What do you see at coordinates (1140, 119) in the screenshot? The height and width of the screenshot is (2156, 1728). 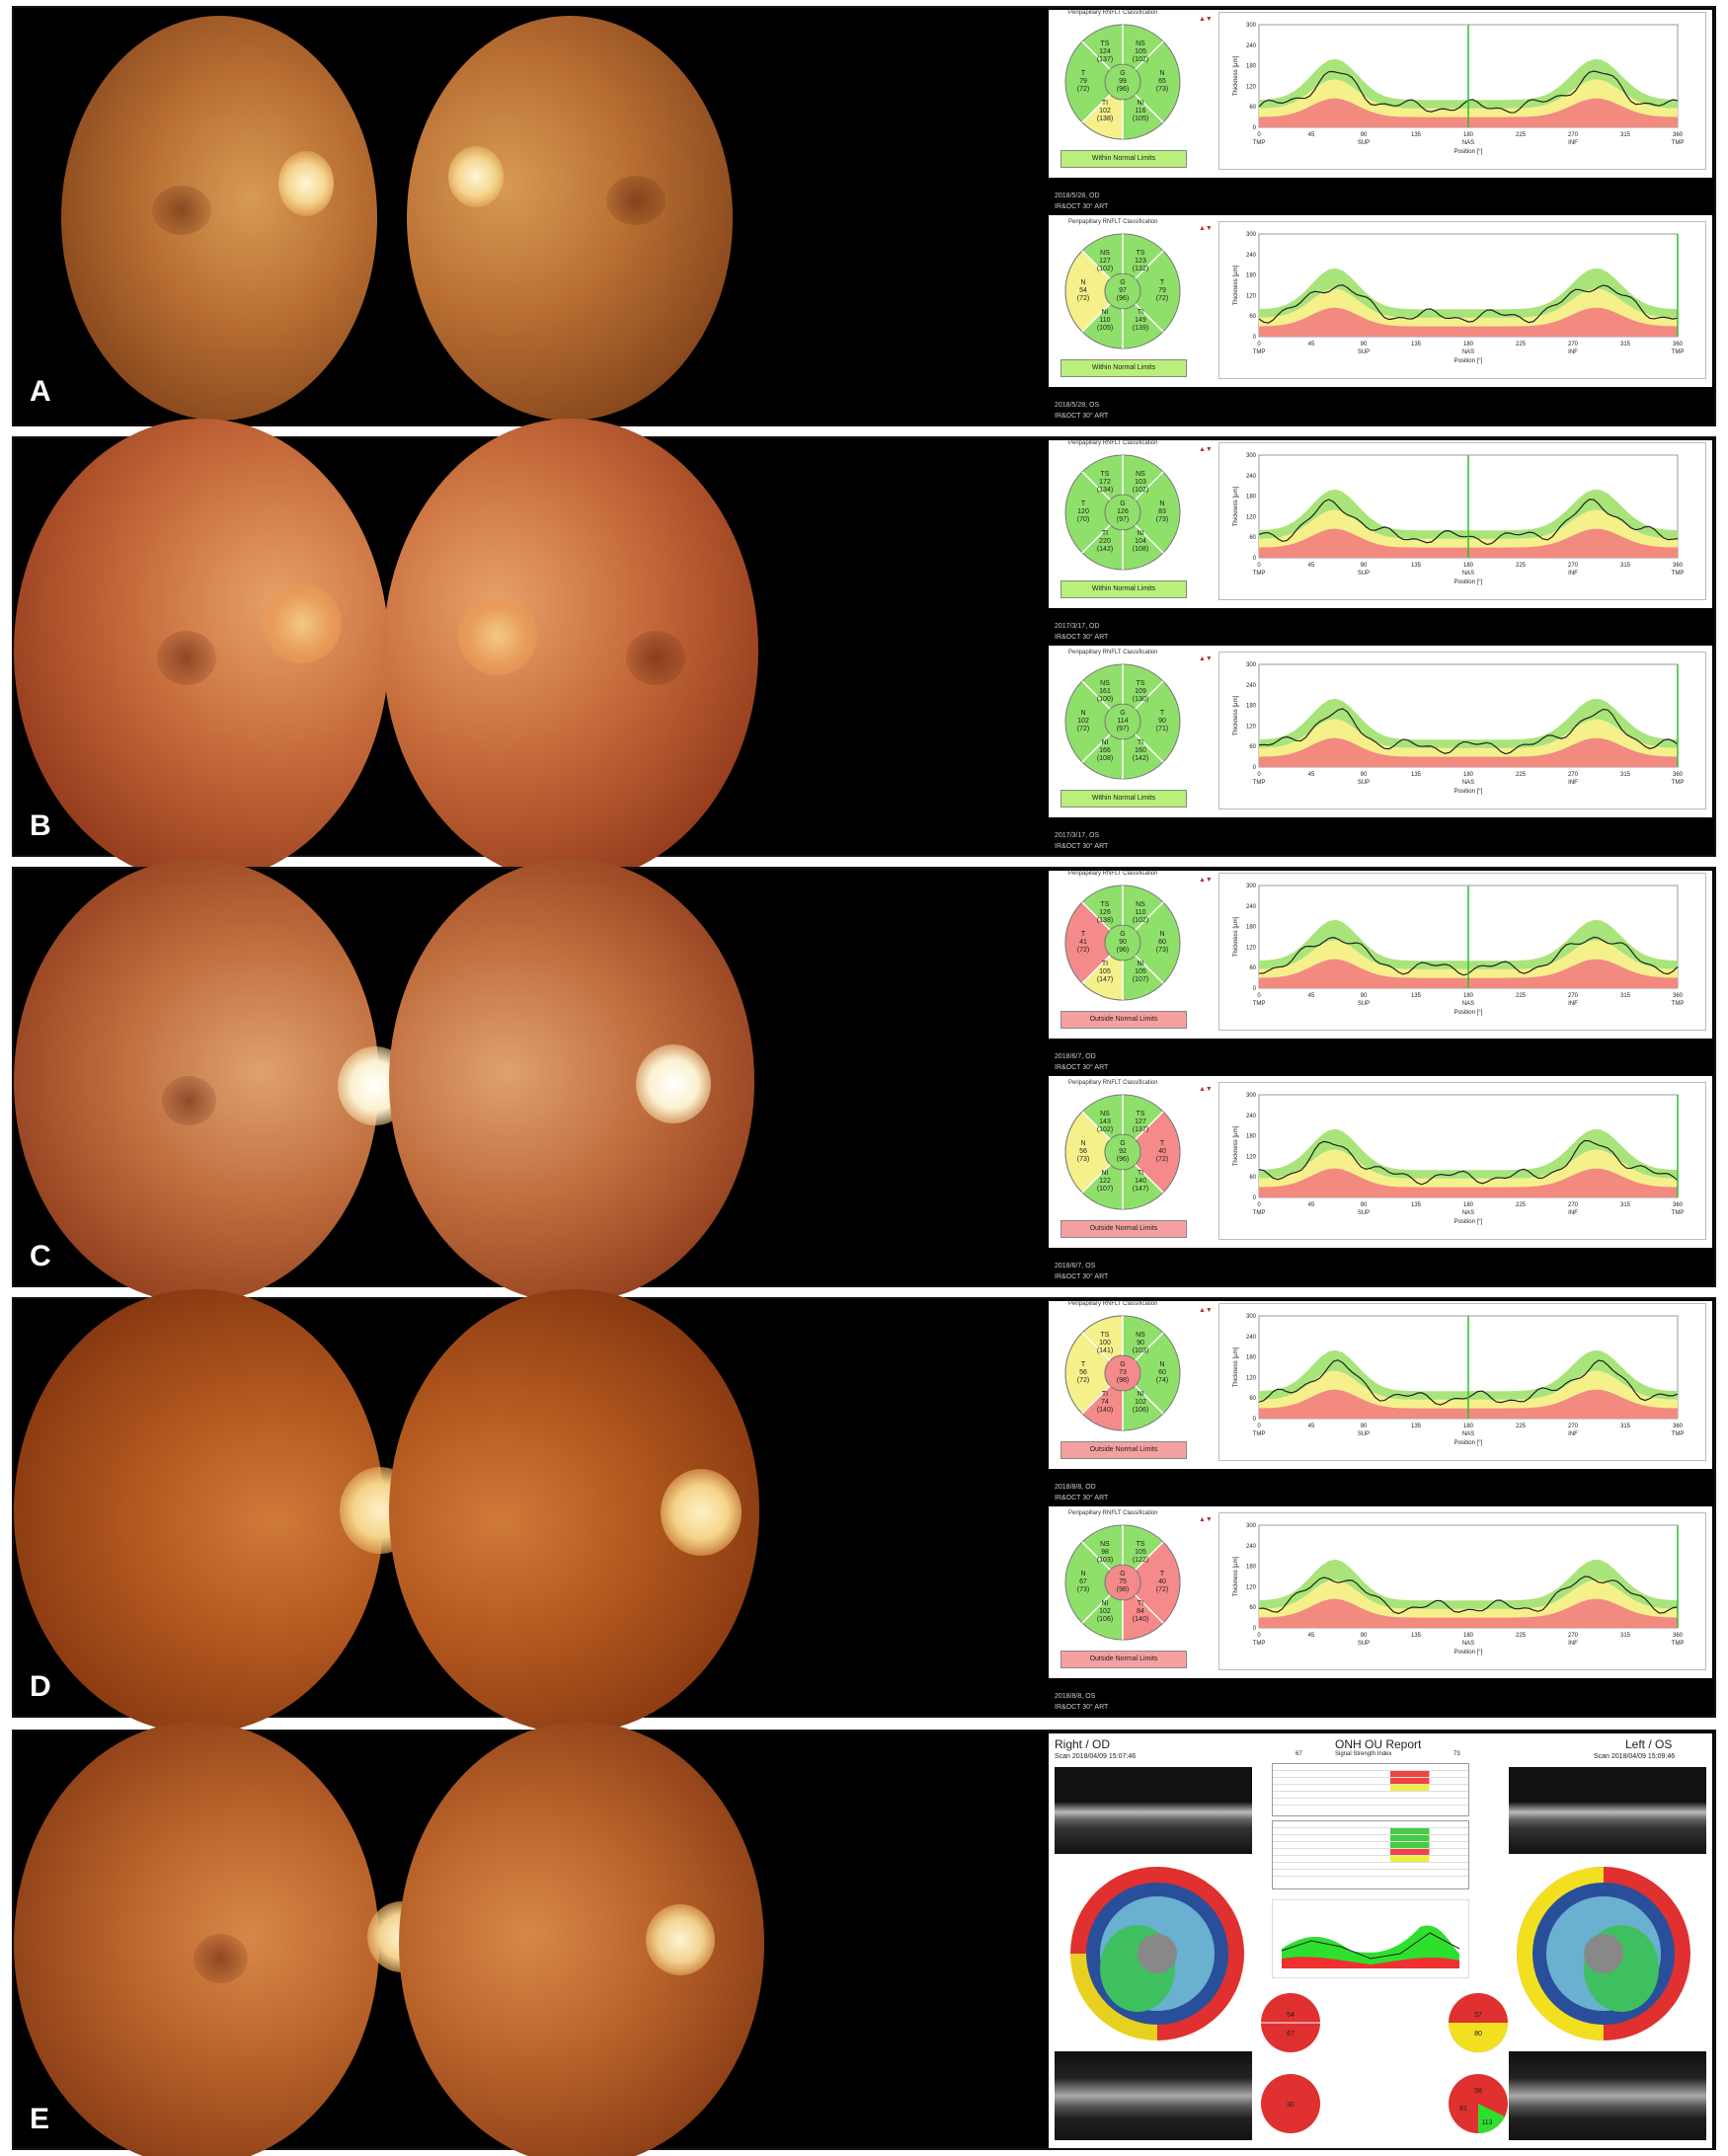 I see `sector-normal: (105)` at bounding box center [1140, 119].